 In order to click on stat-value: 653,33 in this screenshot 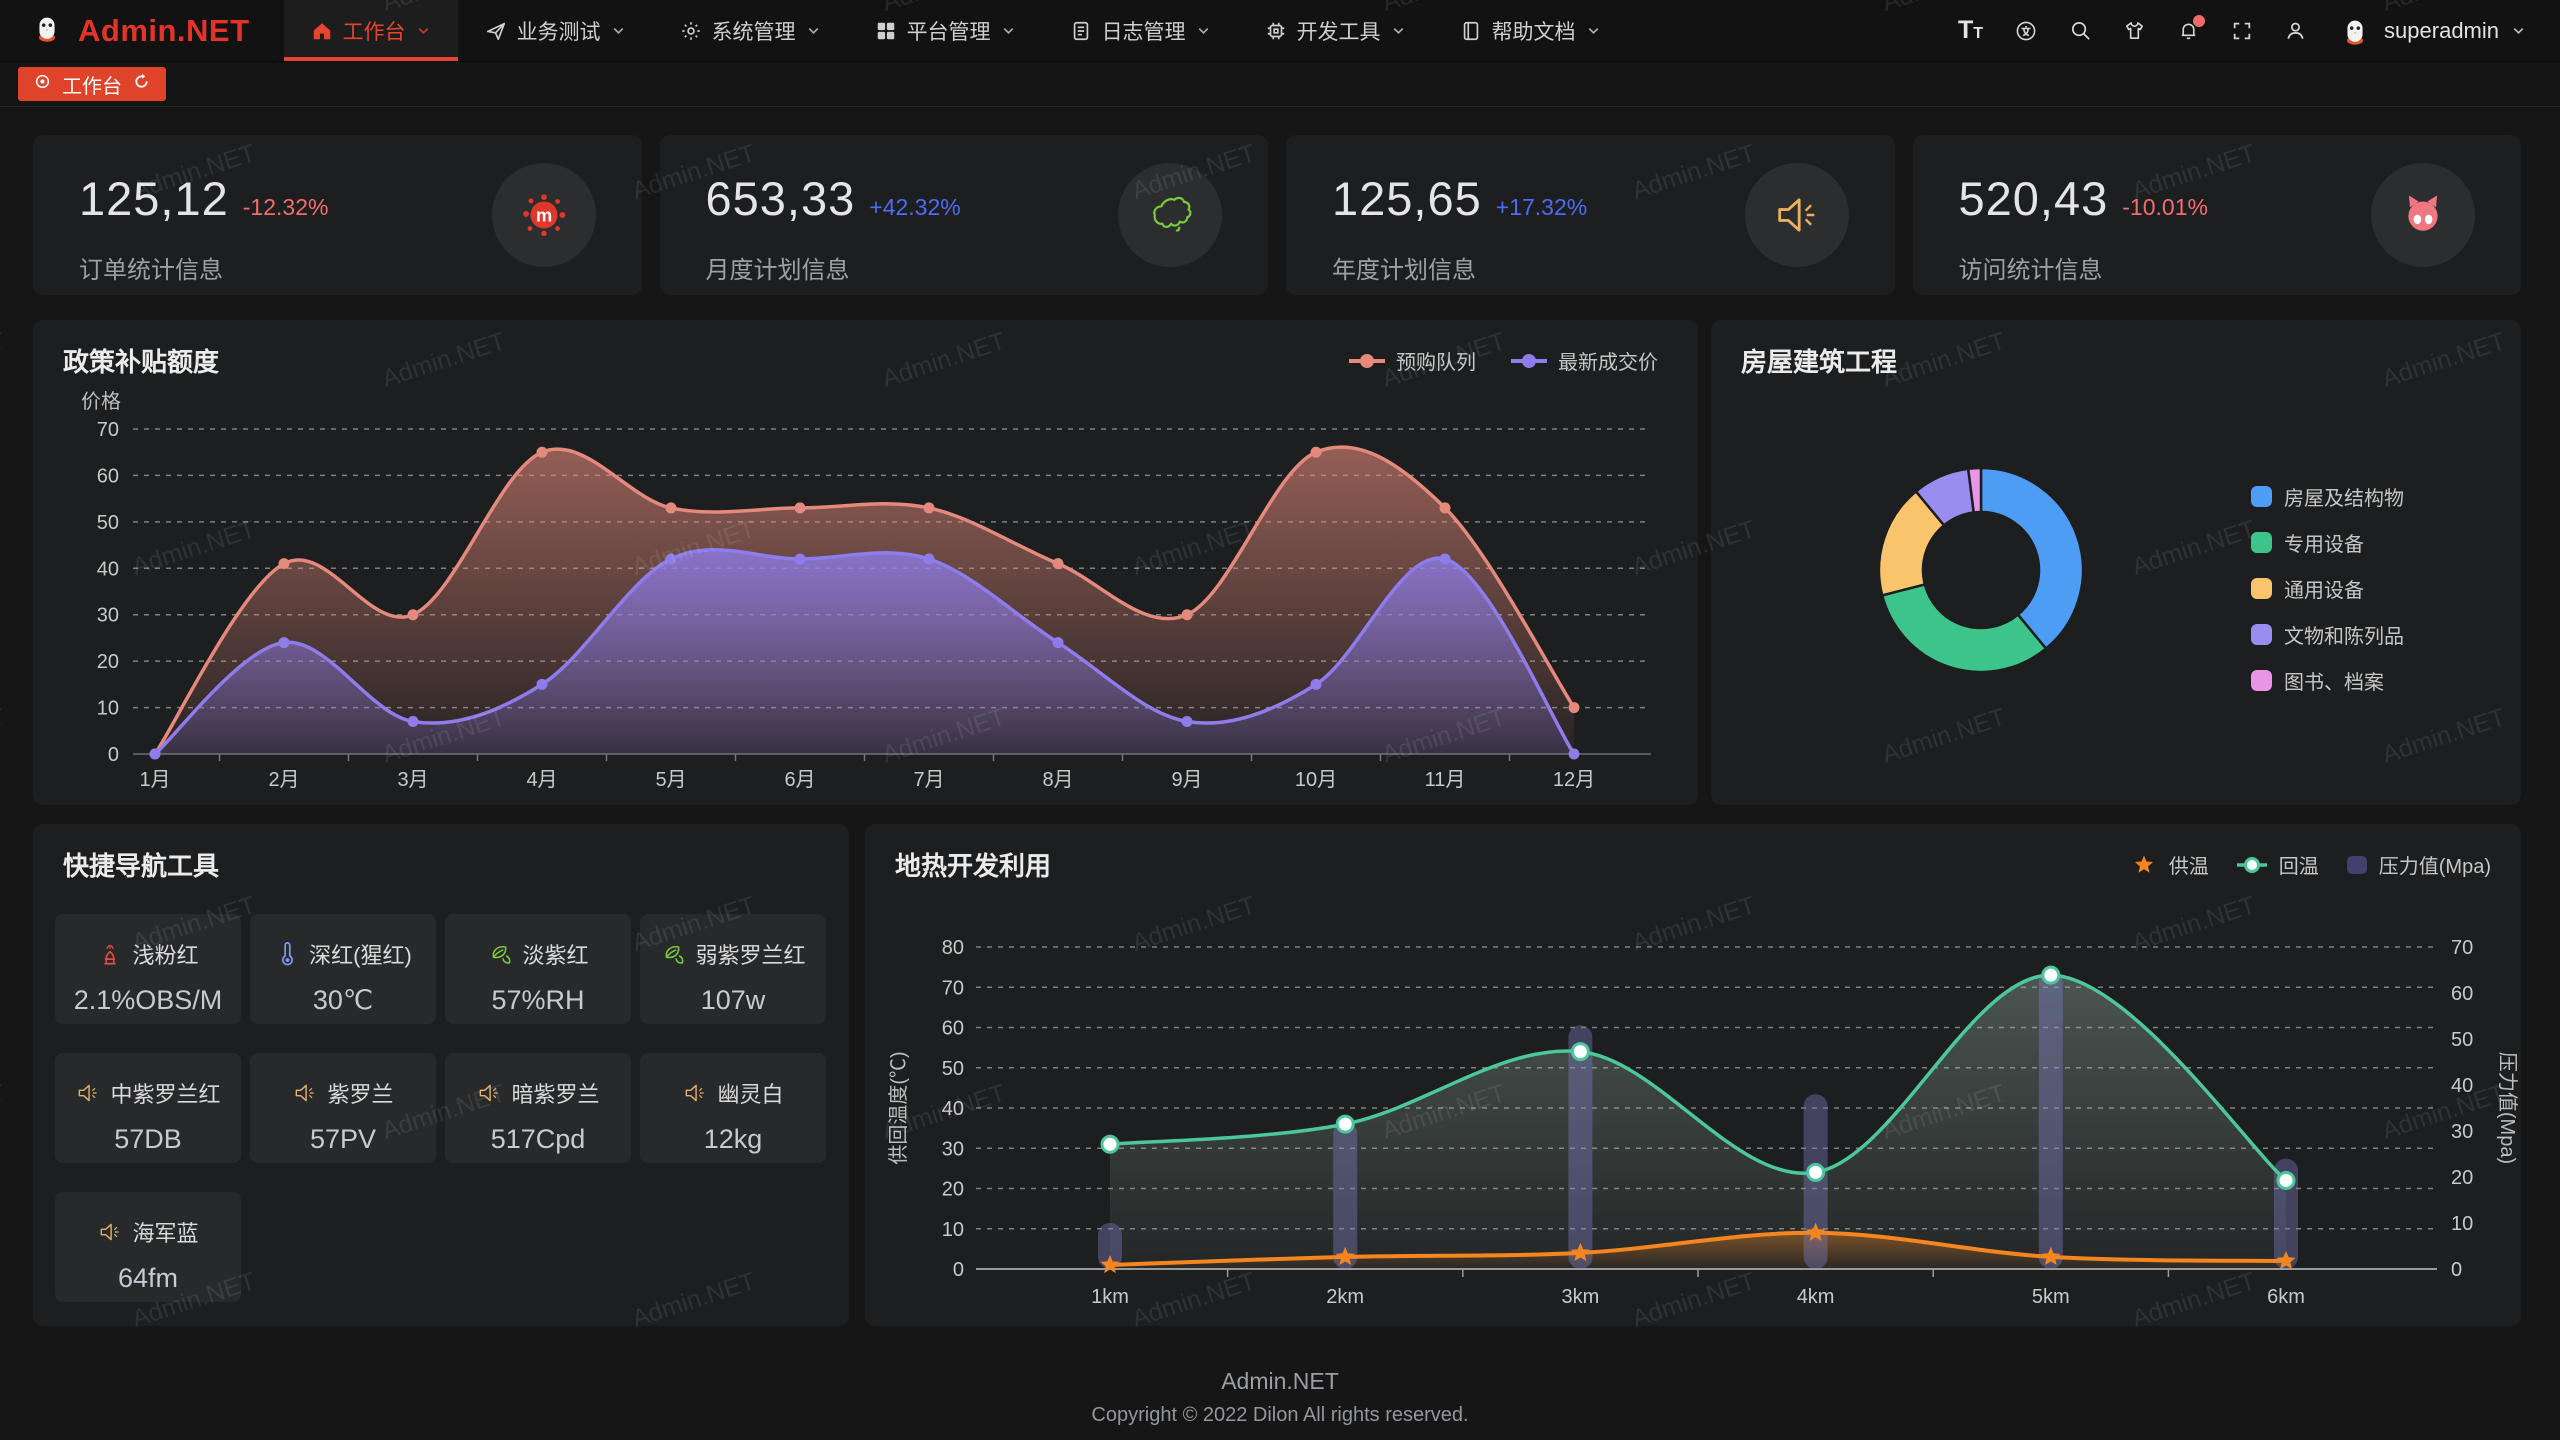, I will do `click(780, 198)`.